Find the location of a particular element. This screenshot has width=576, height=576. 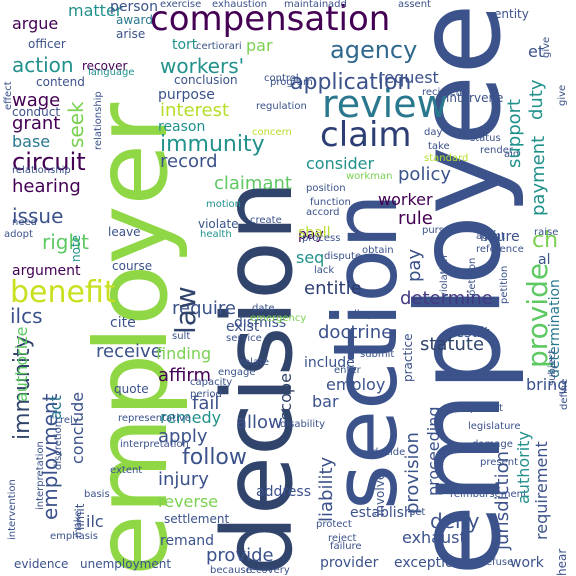

word-apply: apply is located at coordinates (183, 436).